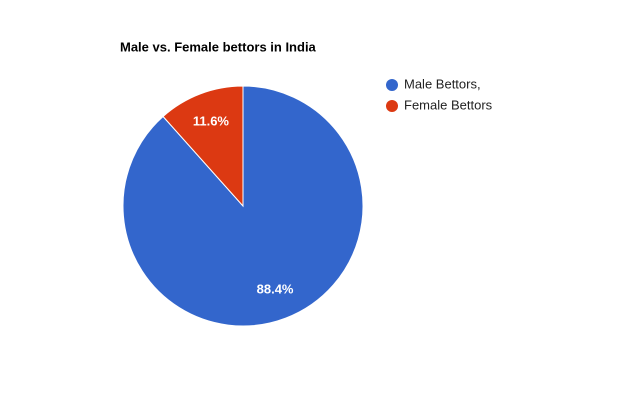  What do you see at coordinates (218, 46) in the screenshot?
I see `chart-title: Male vs. Female bettors in India` at bounding box center [218, 46].